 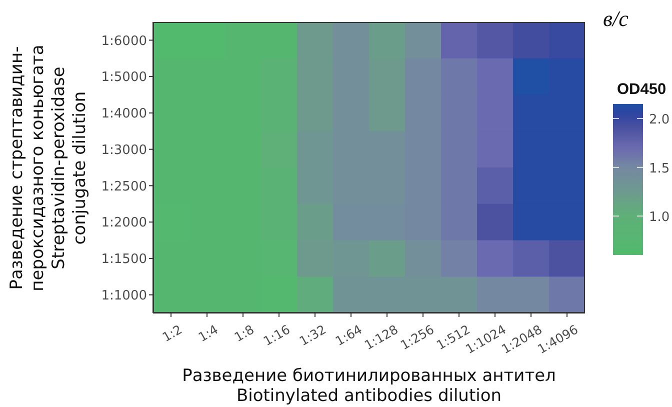 What do you see at coordinates (124, 260) in the screenshot?
I see `y-tick-label: 1:1500` at bounding box center [124, 260].